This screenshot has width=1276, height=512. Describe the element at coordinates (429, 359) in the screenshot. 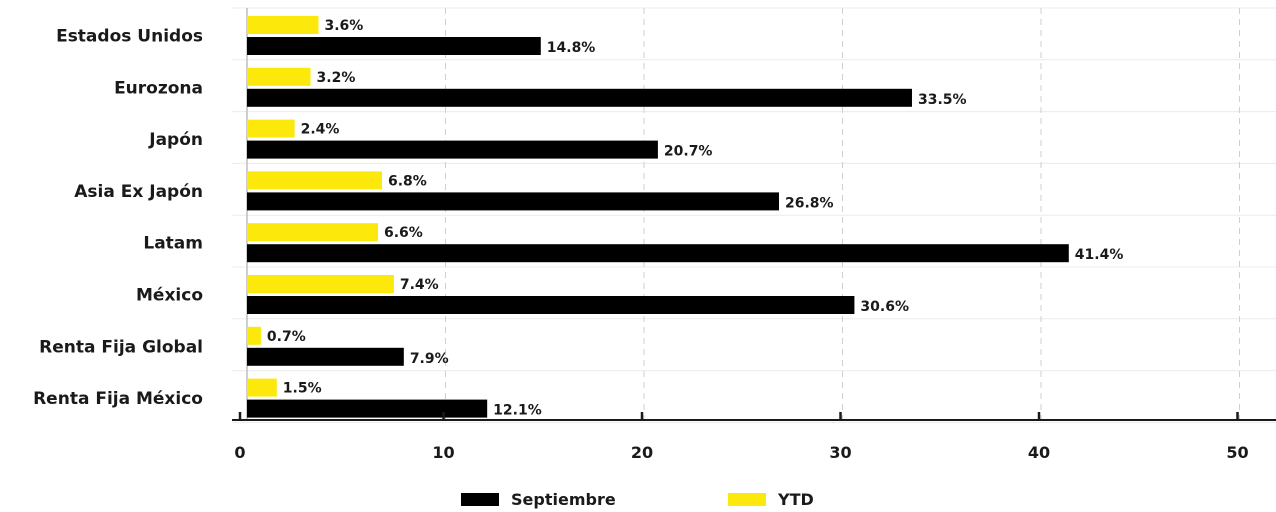

I see `septiembre-value-label: 7.9%` at that location.